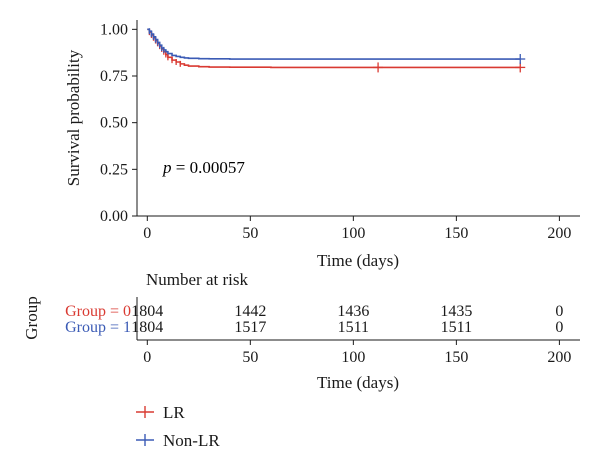  I want to click on km-x-tick-label: 150, so click(456, 233).